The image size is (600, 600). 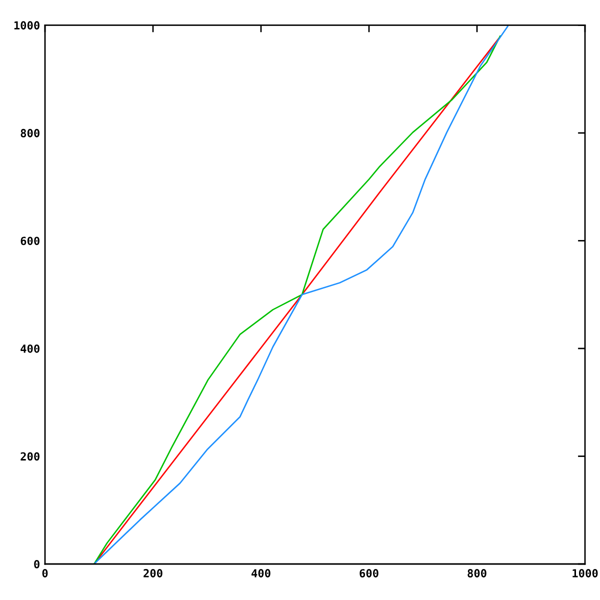 I want to click on x-tick-label: 1000, so click(x=585, y=573).